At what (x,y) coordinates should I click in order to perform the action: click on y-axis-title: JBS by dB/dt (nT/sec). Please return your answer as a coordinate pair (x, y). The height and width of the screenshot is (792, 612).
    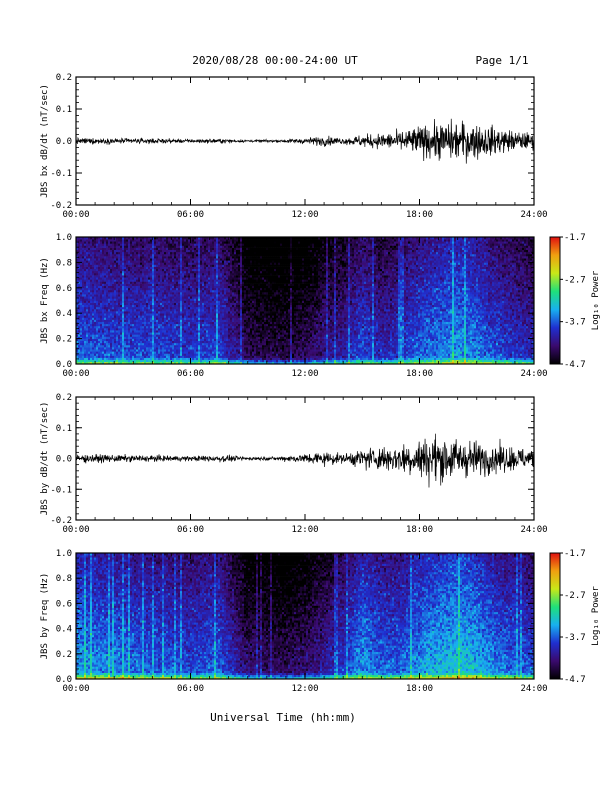
    Looking at the image, I should click on (45, 459).